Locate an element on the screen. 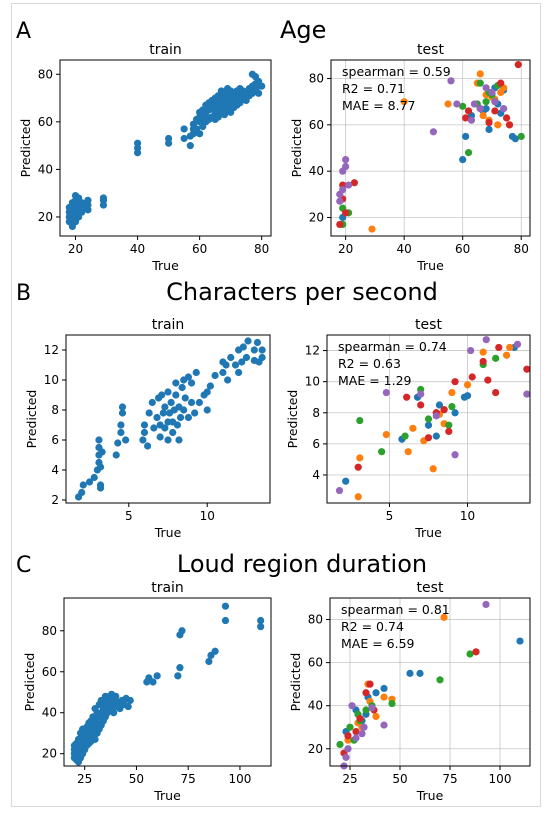 Image resolution: width=550 pixels, height=816 pixels. plot-title: train is located at coordinates (168, 325).